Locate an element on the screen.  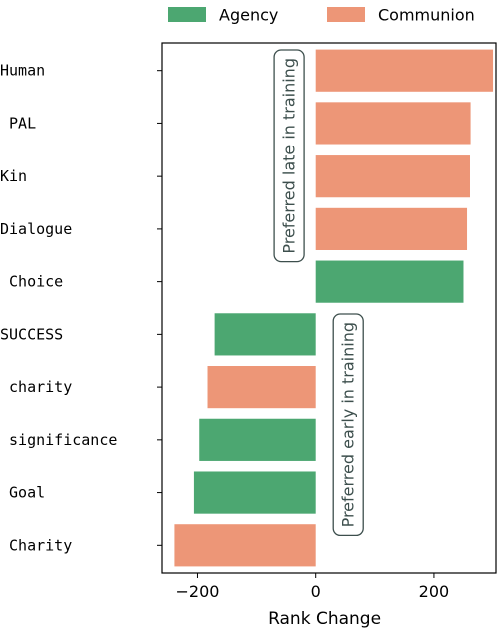
annotation-early: Preferred early in training is located at coordinates (348, 425).